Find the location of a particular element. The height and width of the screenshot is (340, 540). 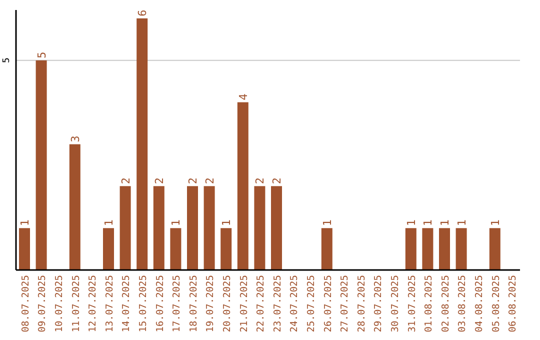

x-tick-label: 09.07.2025 is located at coordinates (42, 303).